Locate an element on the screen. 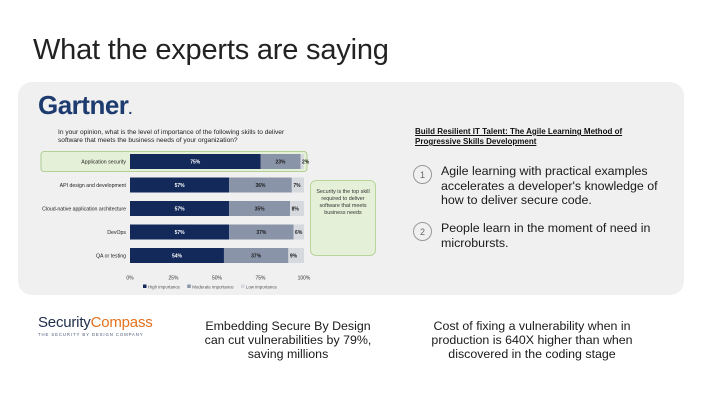 The image size is (720, 405). data-label: 7% is located at coordinates (297, 186).